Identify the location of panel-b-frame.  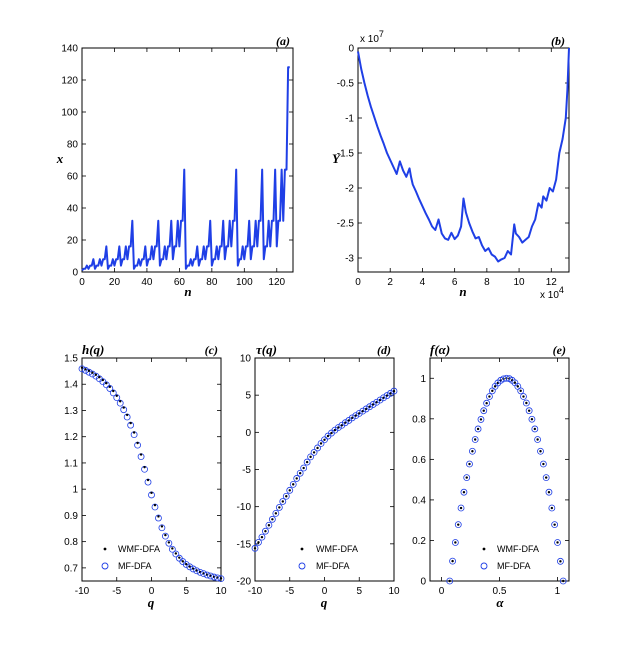
(463, 160).